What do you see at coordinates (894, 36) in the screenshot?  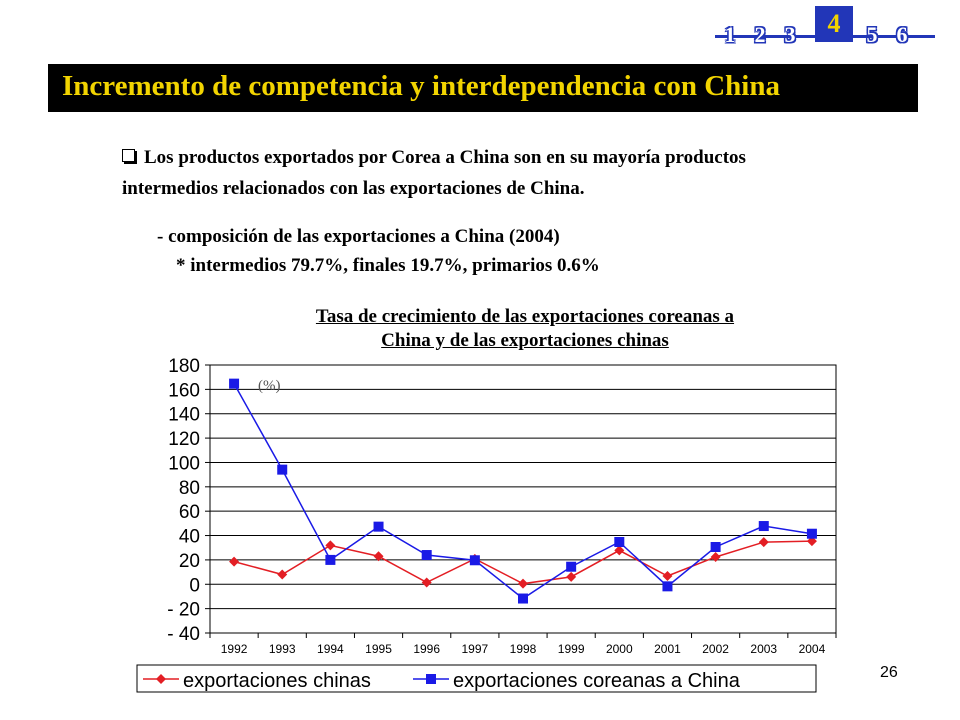 I see `nav-line-right` at bounding box center [894, 36].